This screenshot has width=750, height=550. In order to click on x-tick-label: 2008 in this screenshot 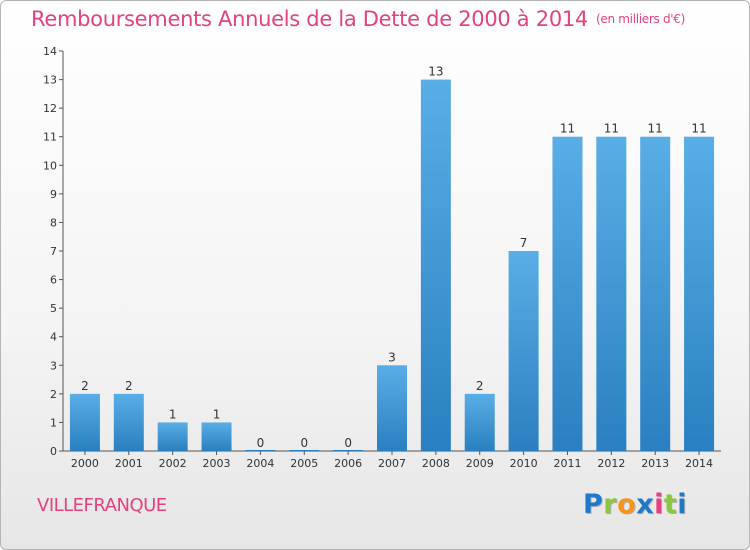, I will do `click(436, 463)`.